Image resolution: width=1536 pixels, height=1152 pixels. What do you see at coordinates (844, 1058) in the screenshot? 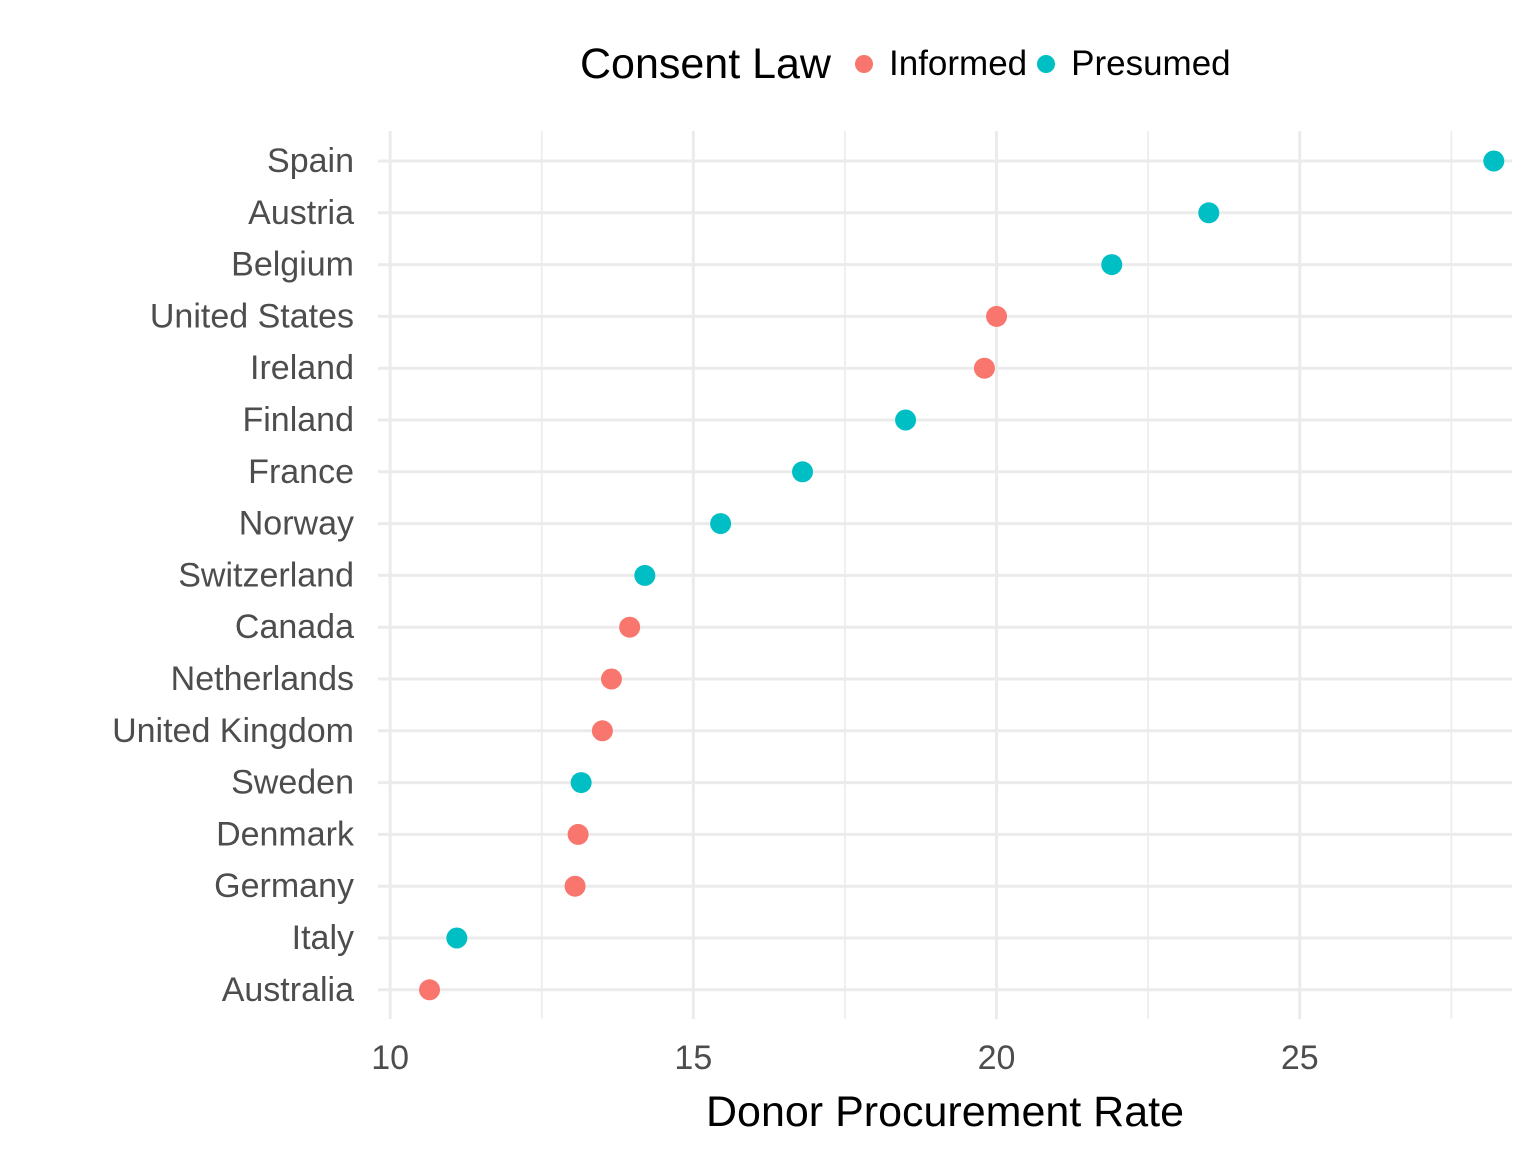
I see `x-axis-tick-labels: 10 15 20 25` at bounding box center [844, 1058].